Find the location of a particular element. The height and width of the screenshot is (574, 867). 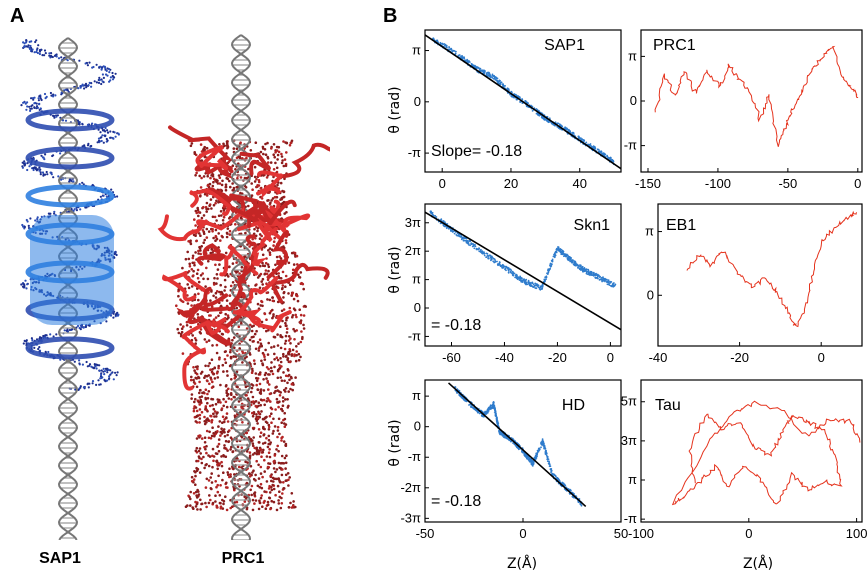

plot-sap1-fit-line is located at coordinates (523, 102).